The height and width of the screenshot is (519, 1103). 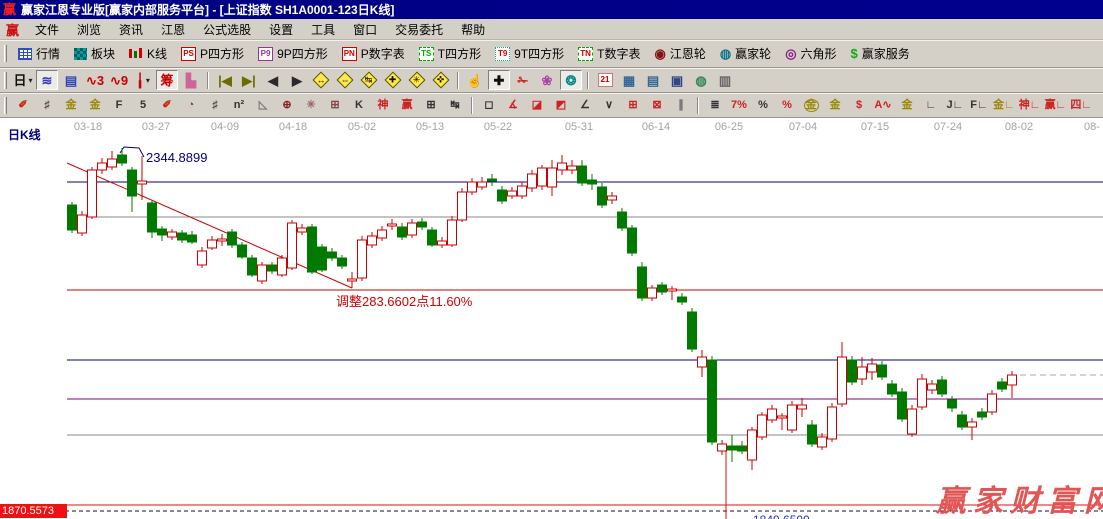 I want to click on volume-profile-button: ▙, so click(x=191, y=80).